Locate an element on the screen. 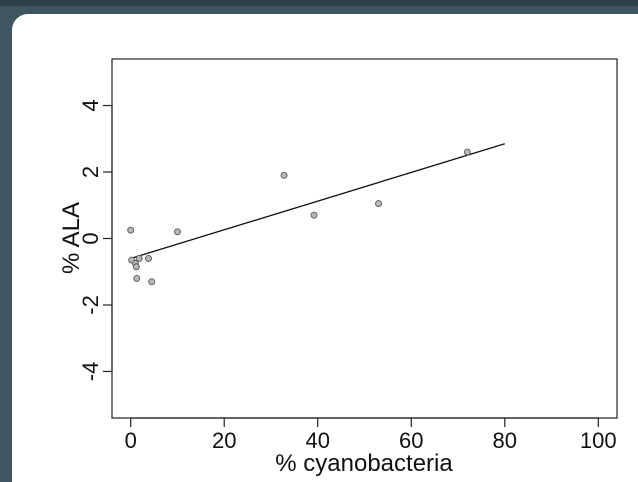 The width and height of the screenshot is (638, 482). y-axis: -4 -2 0 2 4 is located at coordinates (95, 240).